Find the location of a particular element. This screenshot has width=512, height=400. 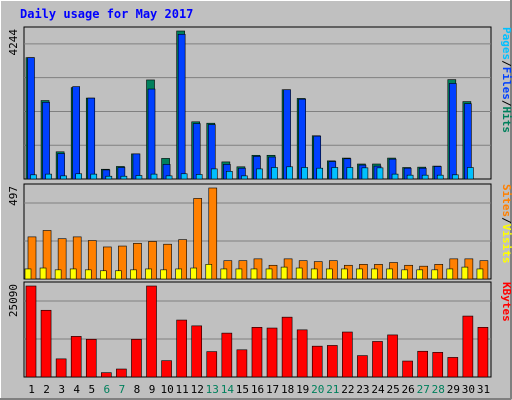

x-tick-label: 19 is located at coordinates (302, 389).